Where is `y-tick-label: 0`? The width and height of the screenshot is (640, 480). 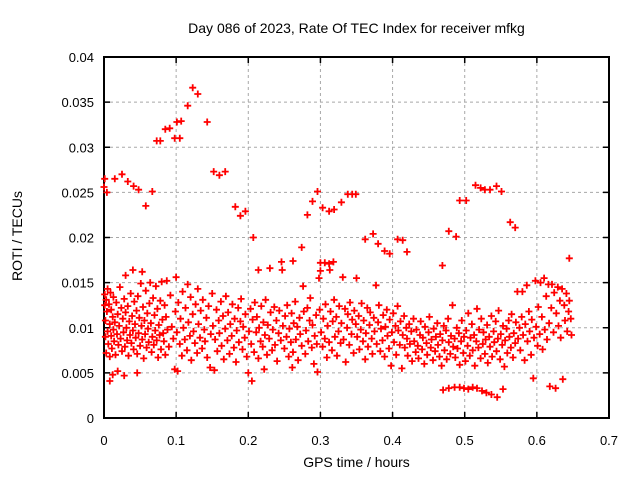 y-tick-label: 0 is located at coordinates (90, 418).